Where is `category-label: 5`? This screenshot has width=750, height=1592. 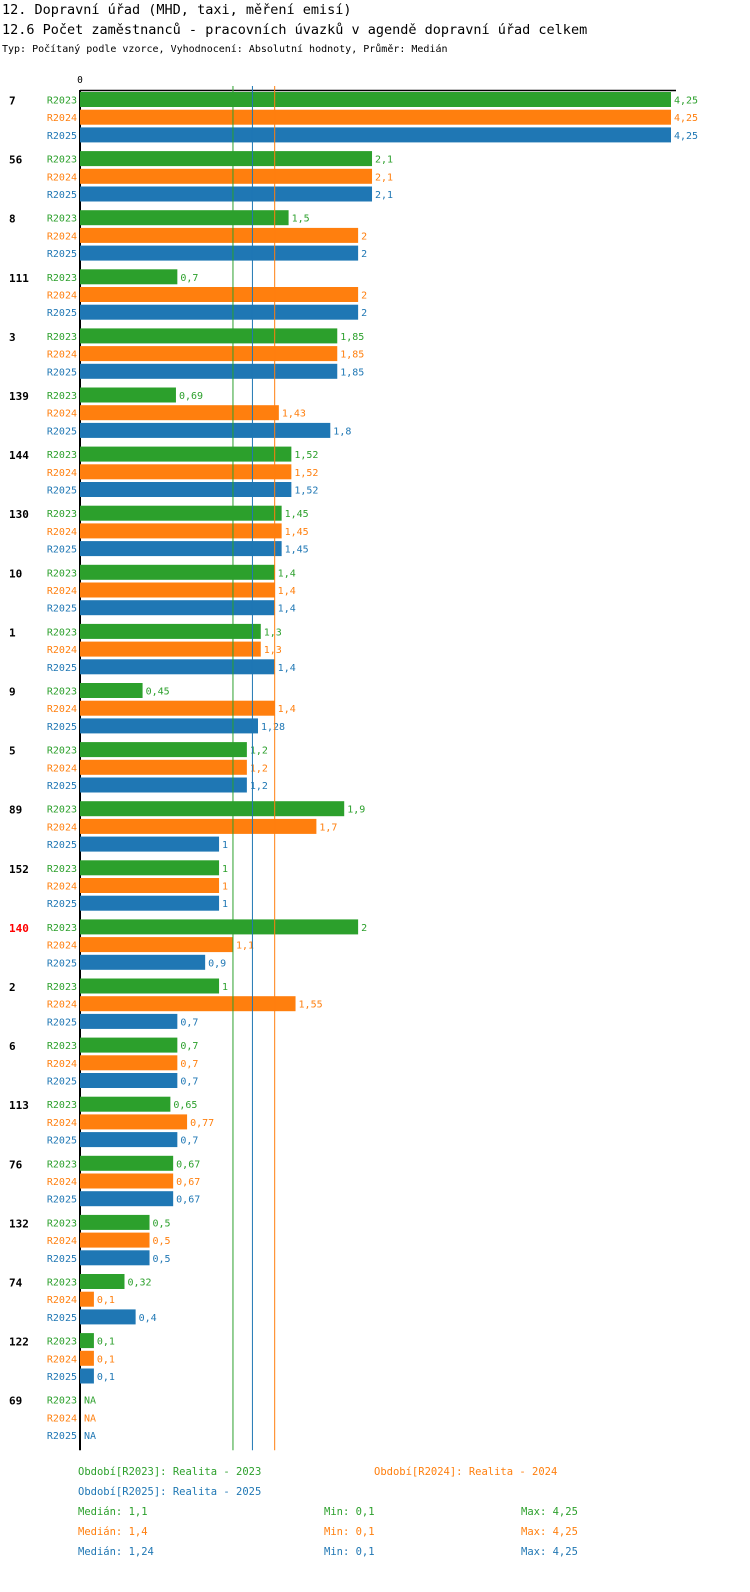 category-label: 5 is located at coordinates (12, 751).